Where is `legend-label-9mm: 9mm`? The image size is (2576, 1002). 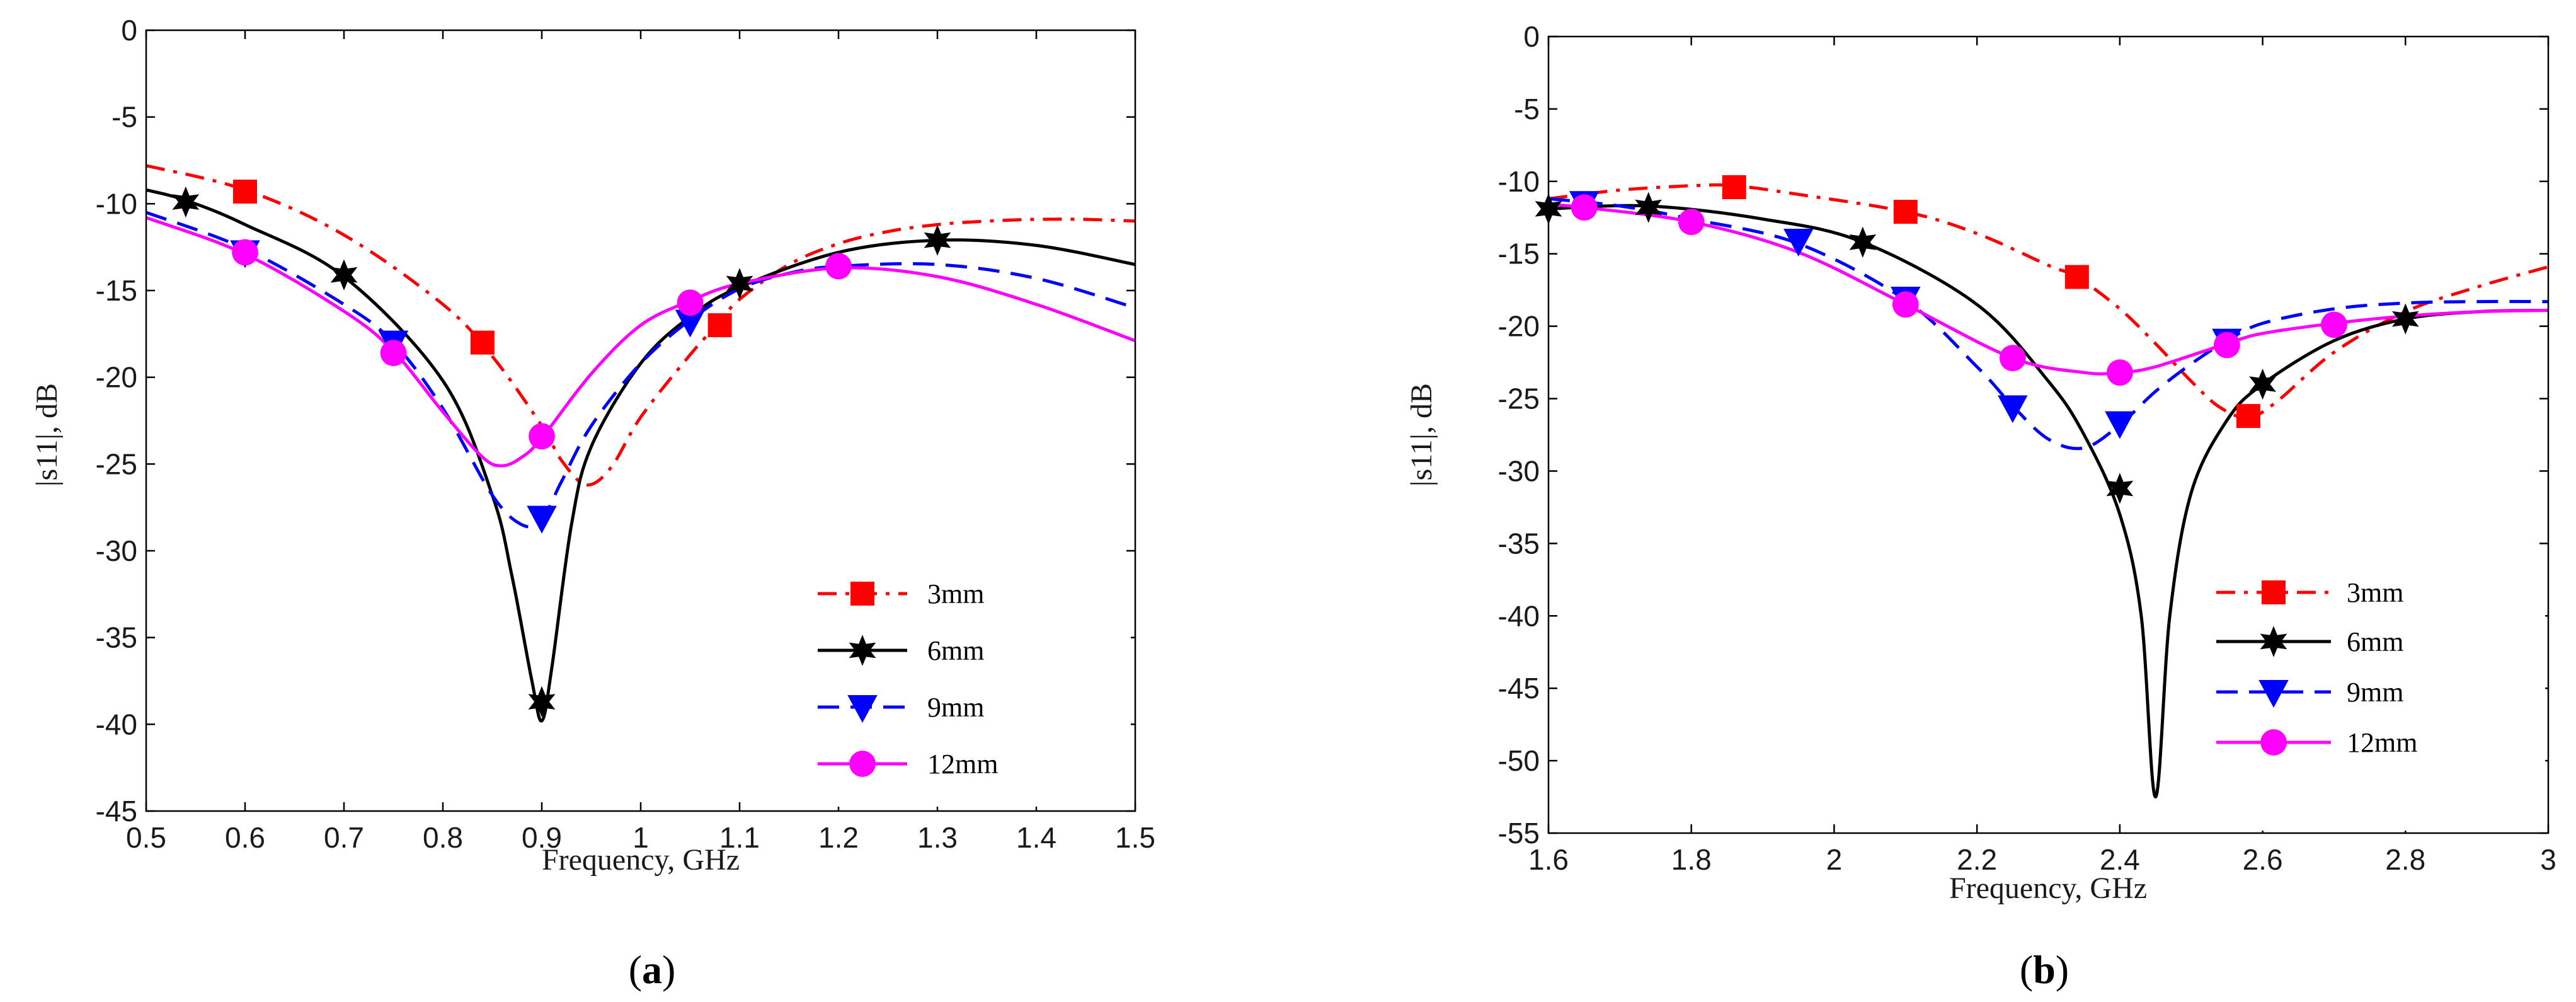 legend-label-9mm: 9mm is located at coordinates (2375, 692).